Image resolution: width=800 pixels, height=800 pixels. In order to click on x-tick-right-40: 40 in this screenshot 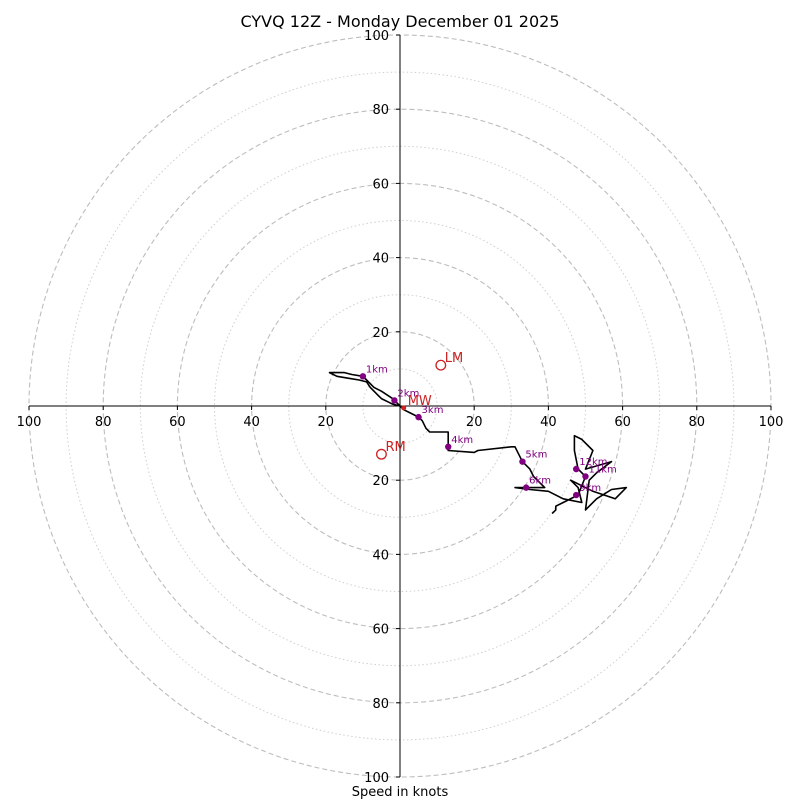, I will do `click(548, 422)`.